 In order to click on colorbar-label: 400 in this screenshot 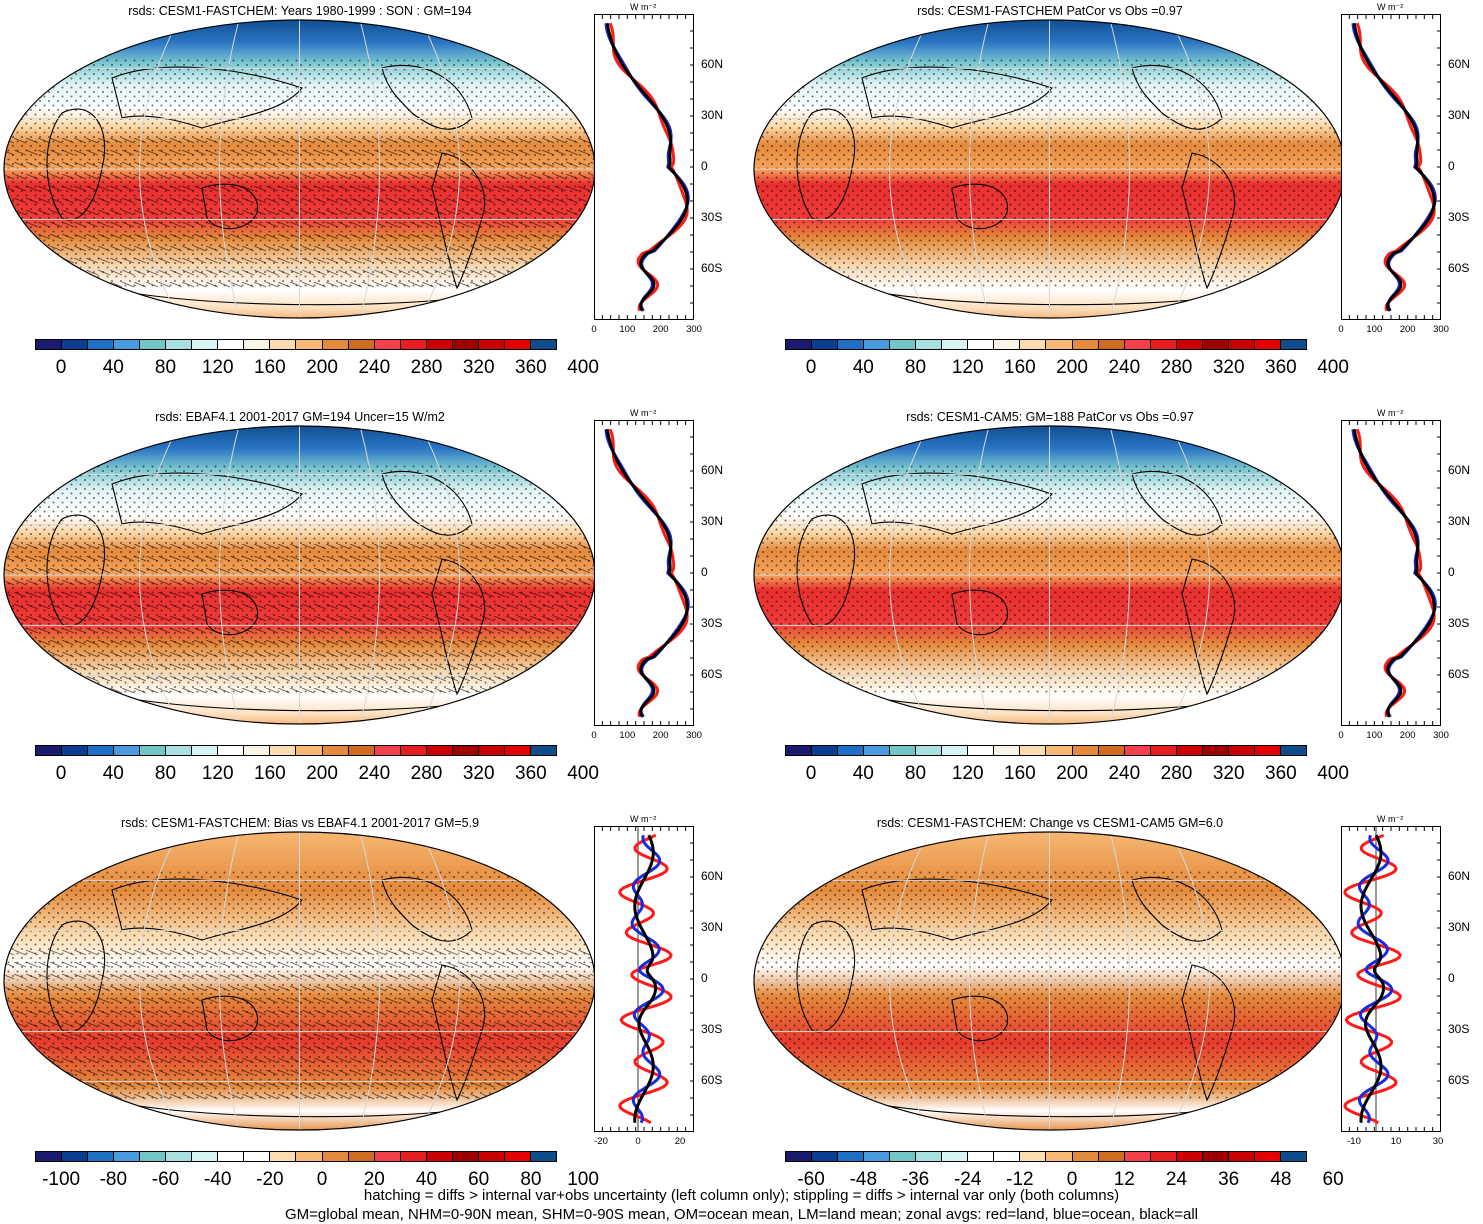, I will do `click(1333, 773)`.